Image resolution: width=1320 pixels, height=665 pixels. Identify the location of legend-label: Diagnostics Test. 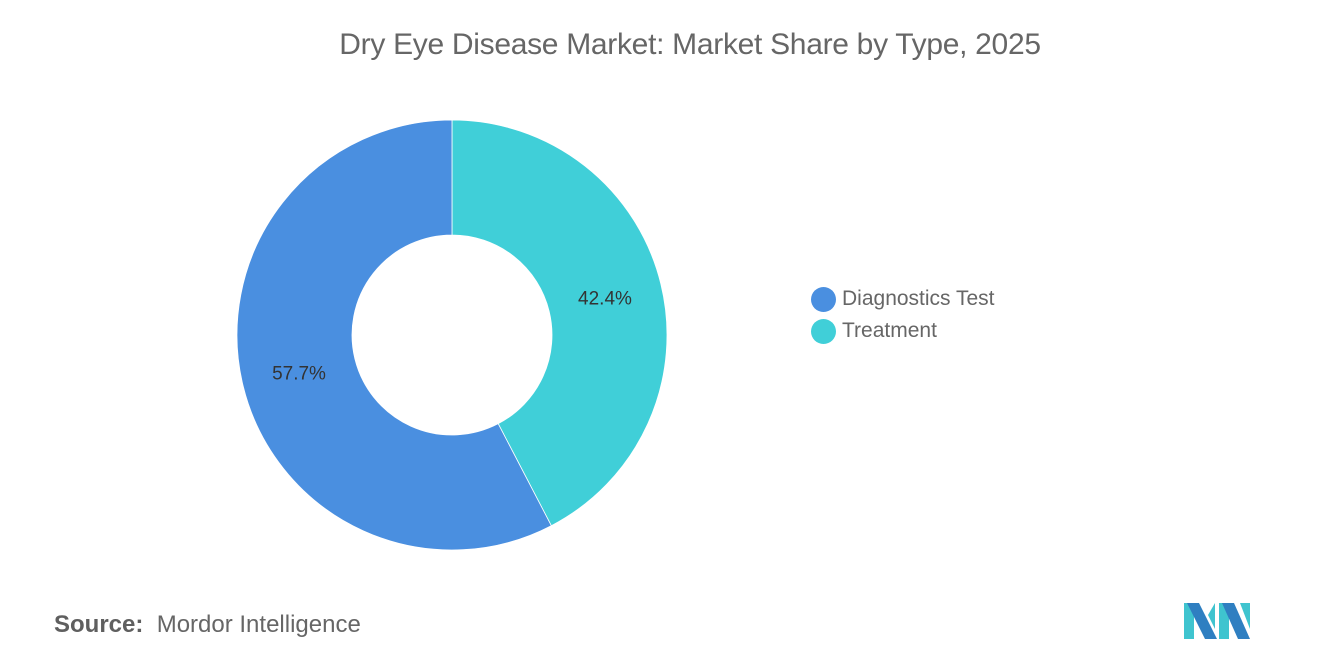
(918, 298).